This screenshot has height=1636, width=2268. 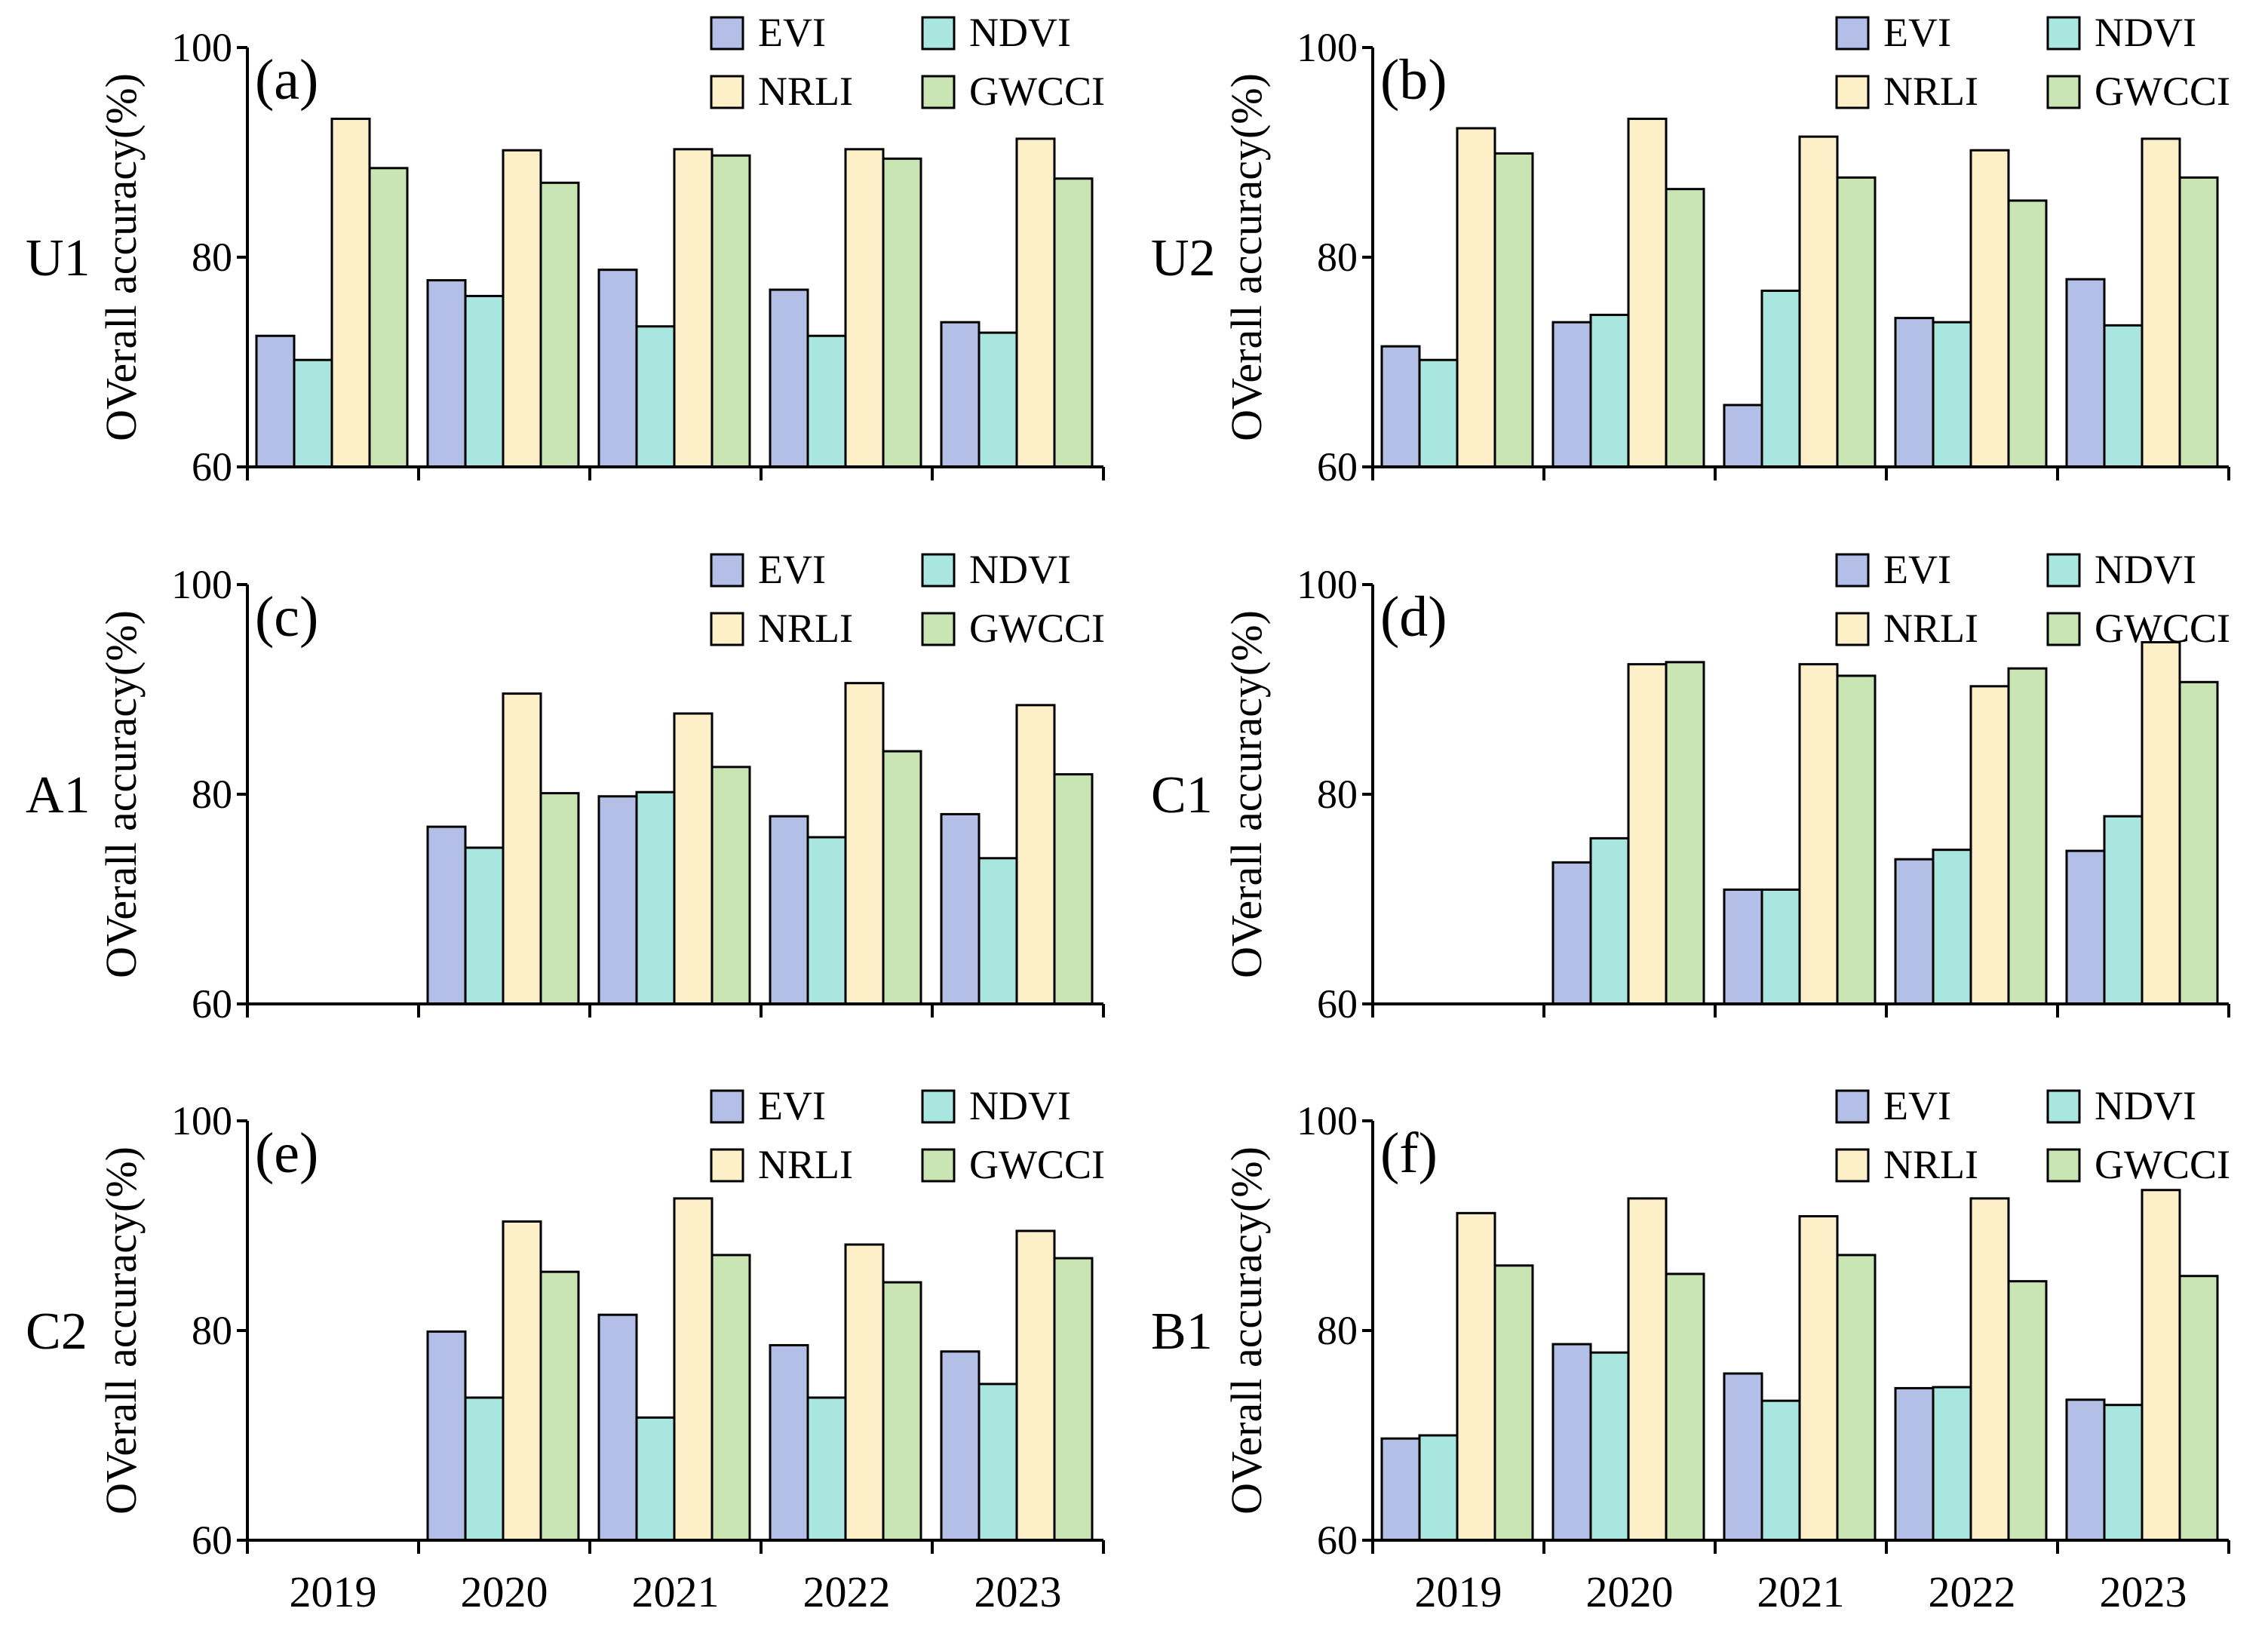 I want to click on region-label: B1, so click(x=1182, y=1332).